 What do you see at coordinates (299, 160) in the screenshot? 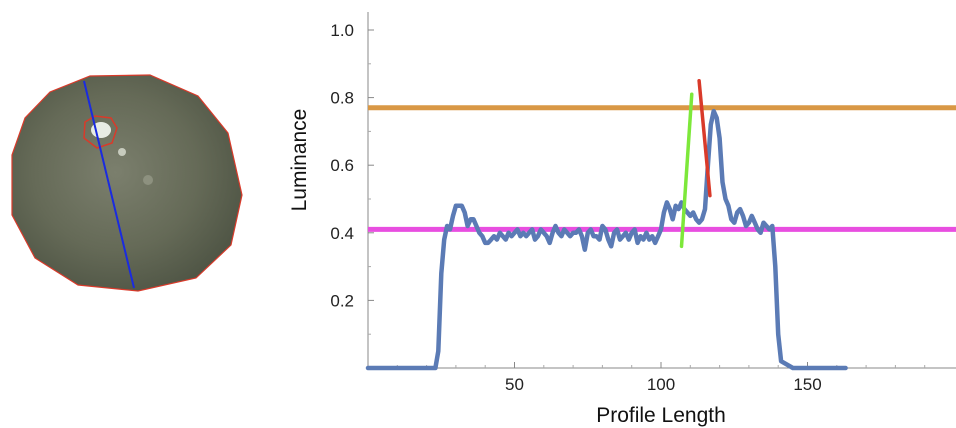
I see `y-axis-title: Luminance` at bounding box center [299, 160].